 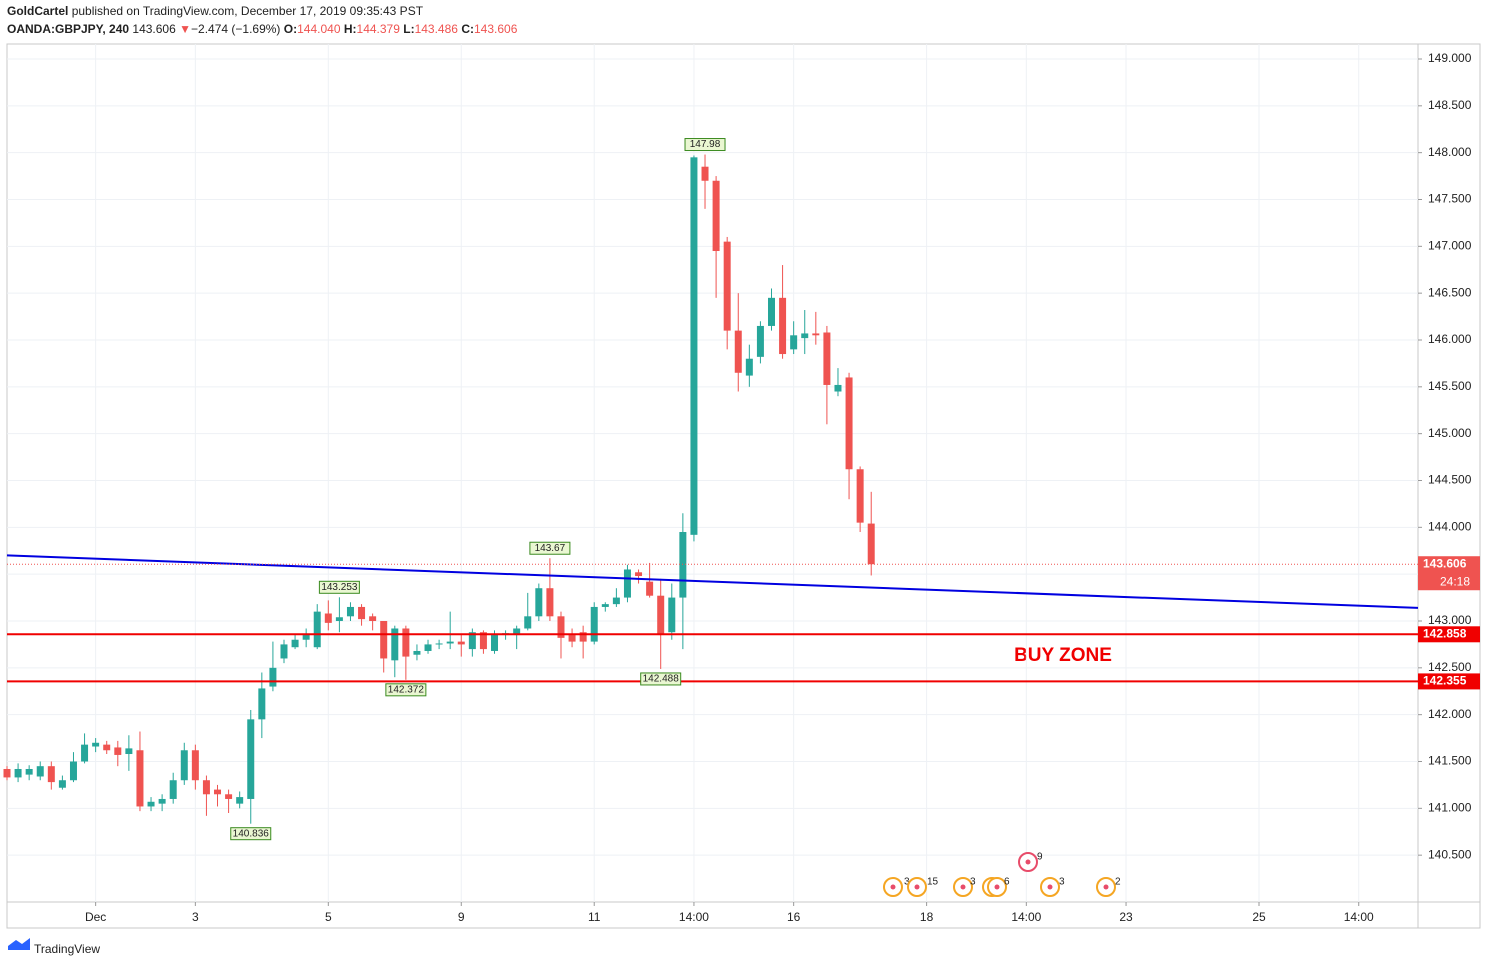 What do you see at coordinates (1450, 105) in the screenshot?
I see `y-tick-label: 148.500` at bounding box center [1450, 105].